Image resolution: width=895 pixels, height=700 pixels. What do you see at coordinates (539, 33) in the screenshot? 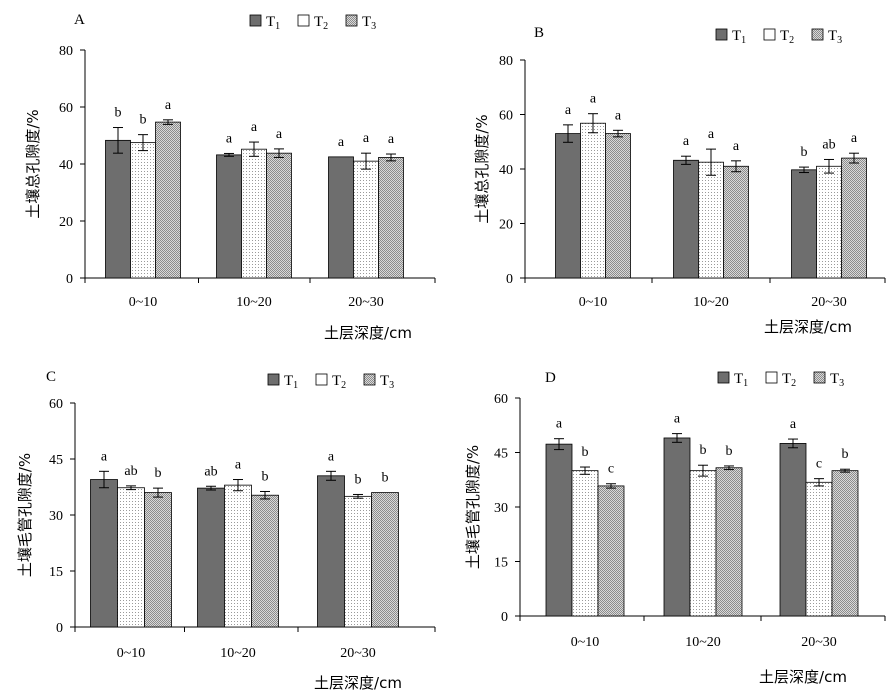
I see `panel-label: B` at bounding box center [539, 33].